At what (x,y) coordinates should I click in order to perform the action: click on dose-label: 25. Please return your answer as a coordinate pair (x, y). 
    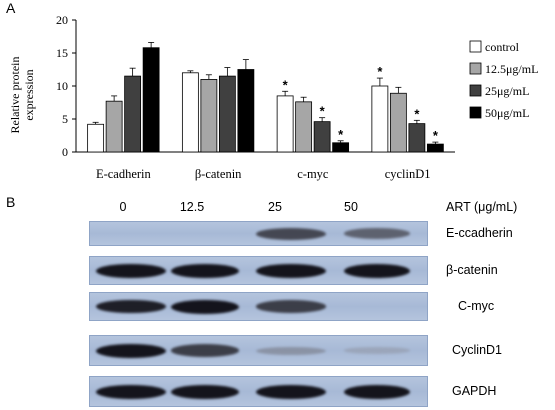
    Looking at the image, I should click on (275, 207).